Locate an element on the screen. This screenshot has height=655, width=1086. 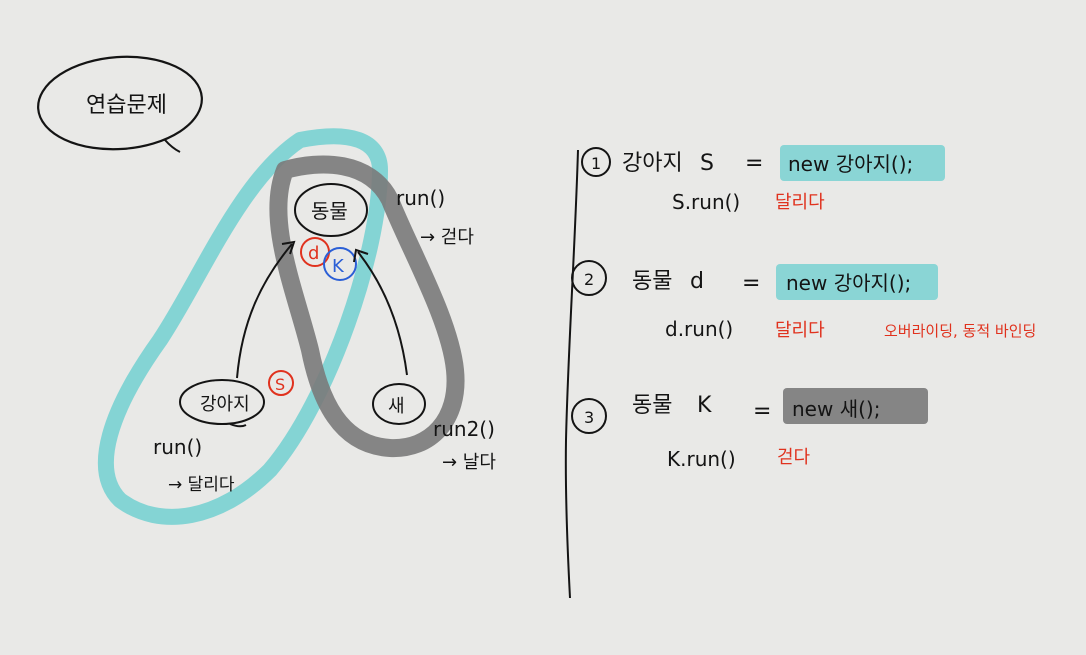
item-2-decl-var: d is located at coordinates (697, 281).